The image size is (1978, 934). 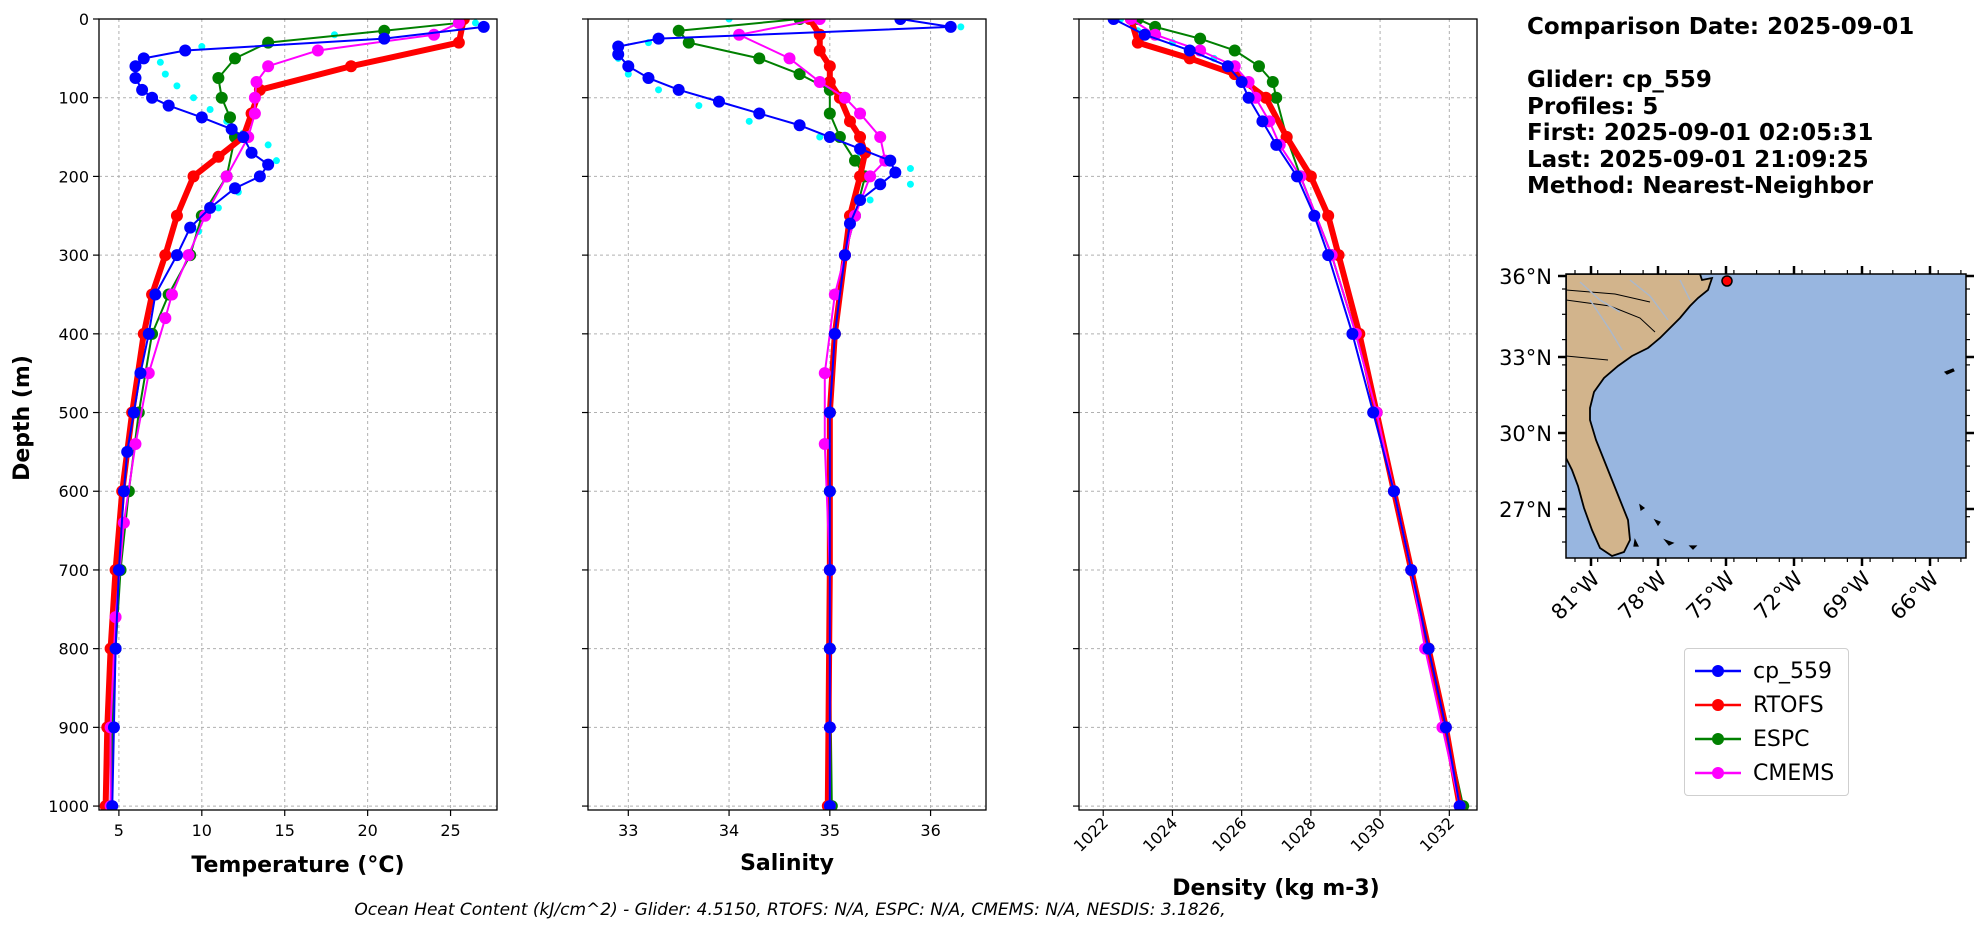 What do you see at coordinates (1091, 834) in the screenshot?
I see `density-tick-label: 1022` at bounding box center [1091, 834].